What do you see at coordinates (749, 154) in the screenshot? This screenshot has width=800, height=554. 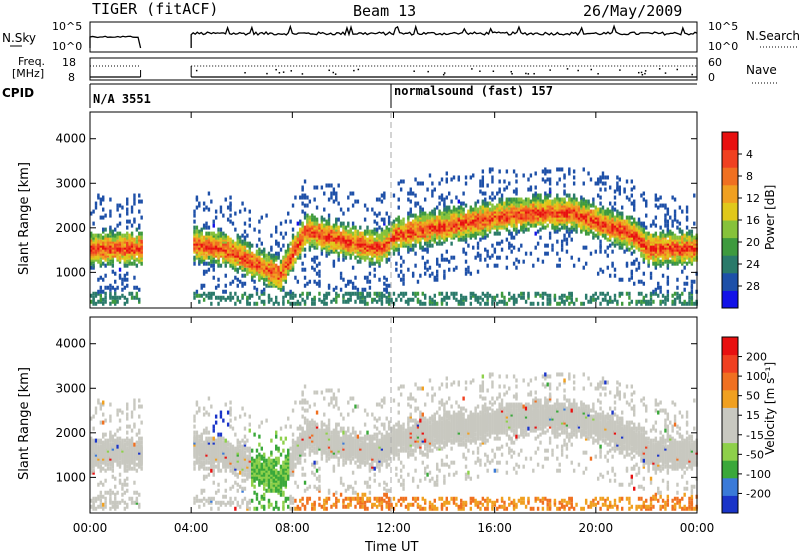 I see `colorbar-tick-label: 4` at bounding box center [749, 154].